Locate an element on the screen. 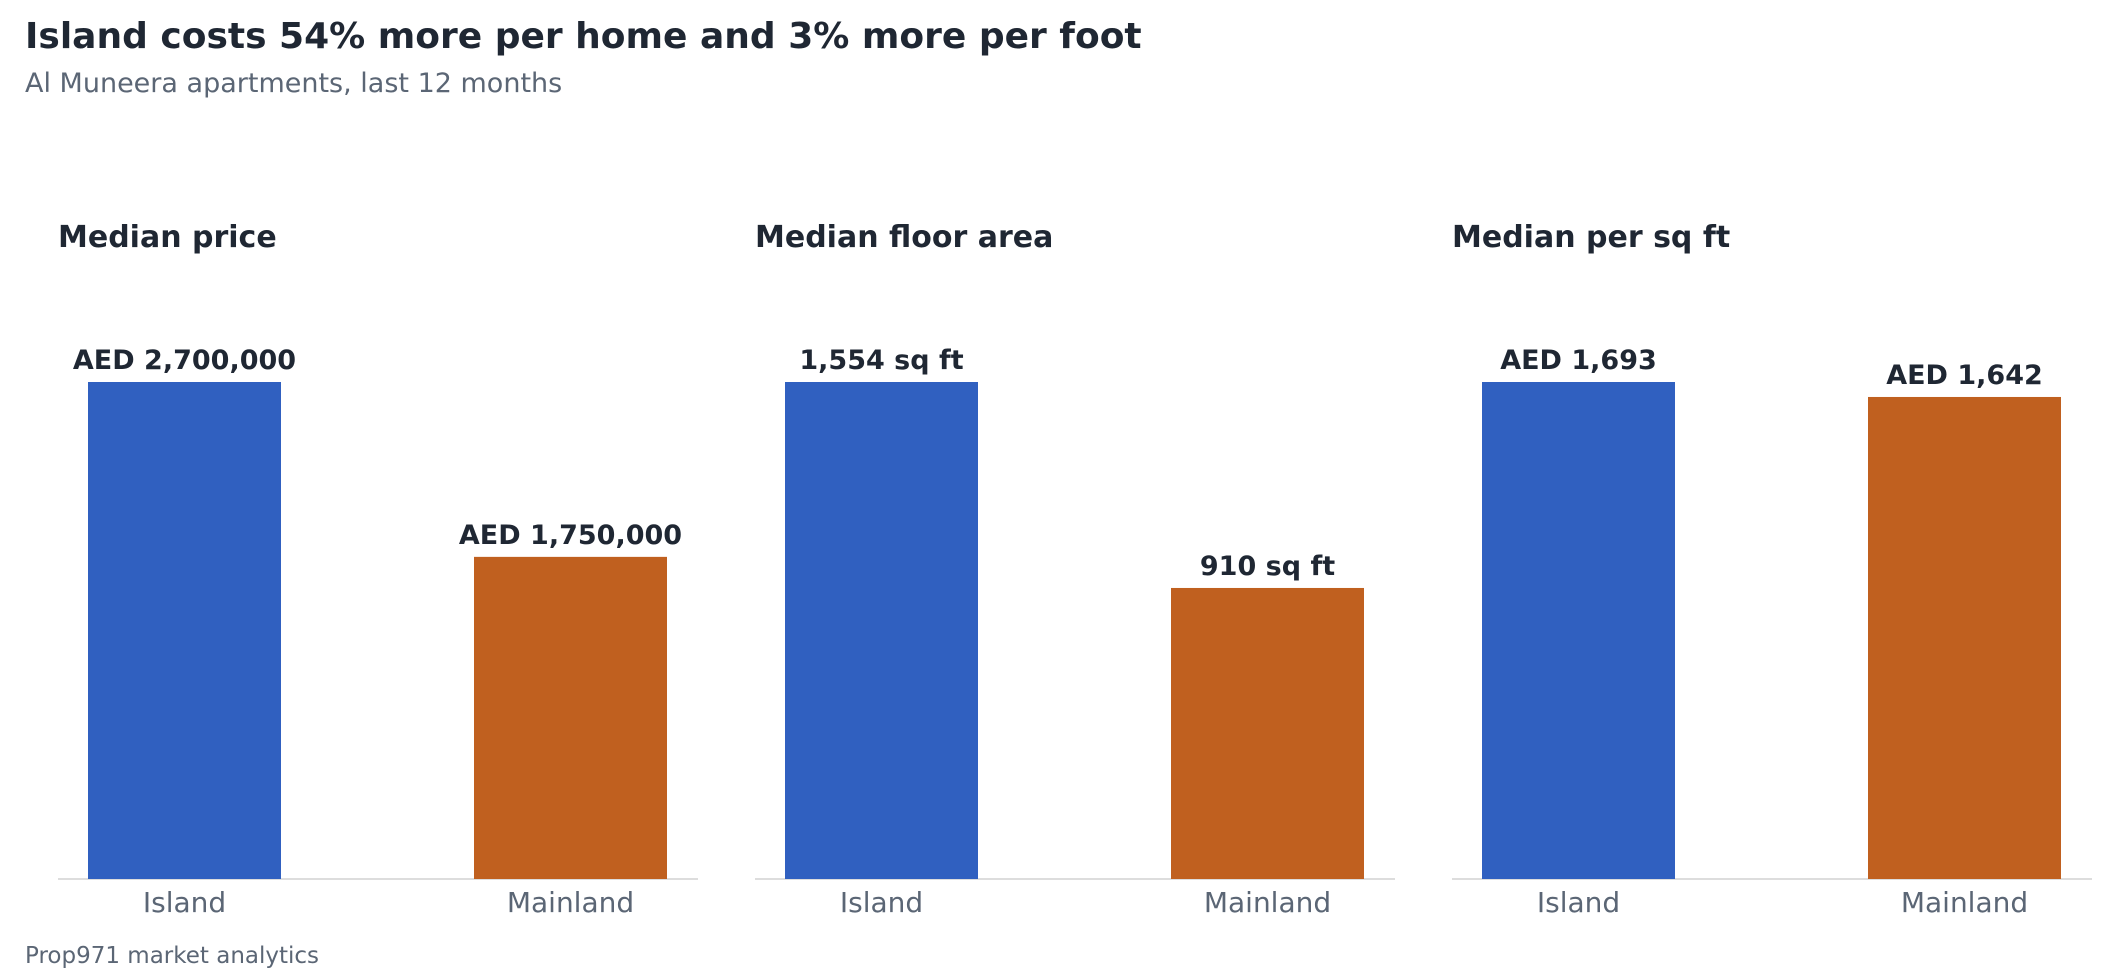  panel-title: Median price is located at coordinates (167, 237).